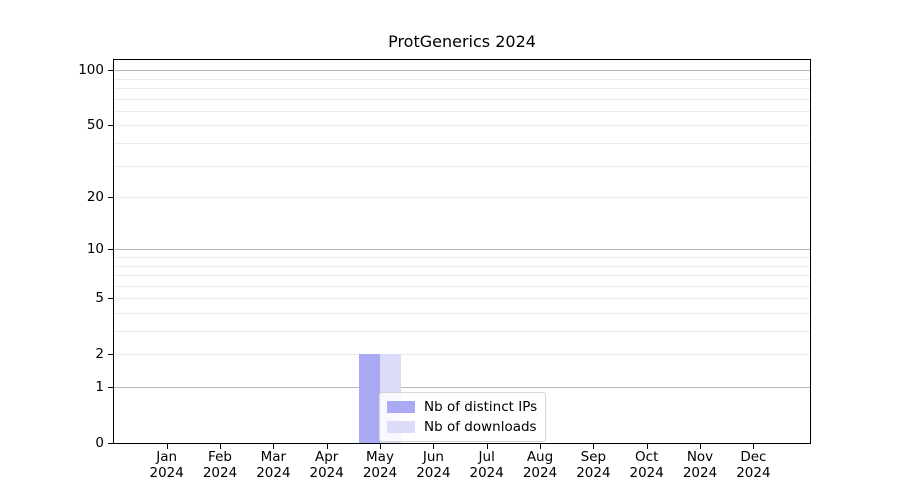 The height and width of the screenshot is (500, 900). What do you see at coordinates (326, 465) in the screenshot?
I see `x-tick-label: Apr 2024` at bounding box center [326, 465].